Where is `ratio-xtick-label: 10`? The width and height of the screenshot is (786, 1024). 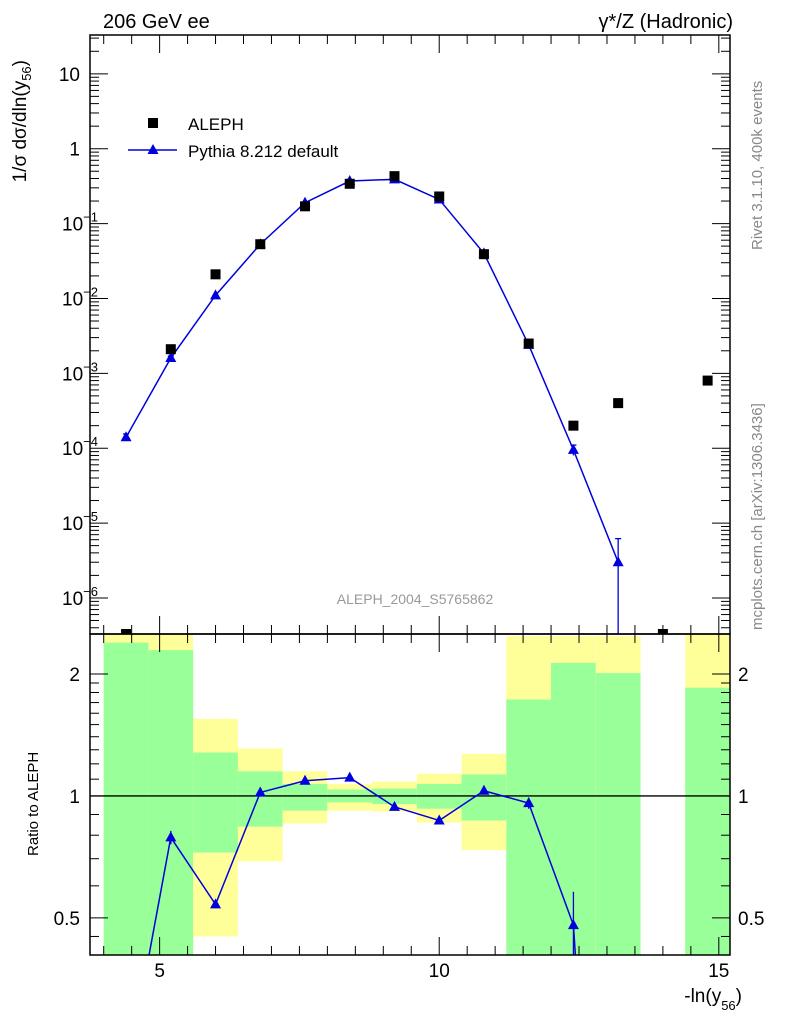 ratio-xtick-label: 10 is located at coordinates (439, 971).